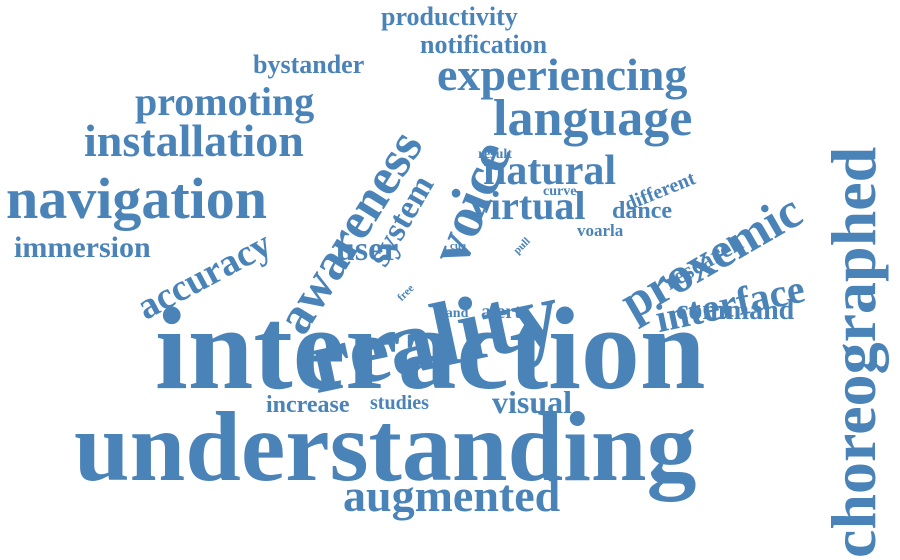 This screenshot has height=560, width=900. Describe the element at coordinates (194, 140) in the screenshot. I see `word-installation: installation` at that location.